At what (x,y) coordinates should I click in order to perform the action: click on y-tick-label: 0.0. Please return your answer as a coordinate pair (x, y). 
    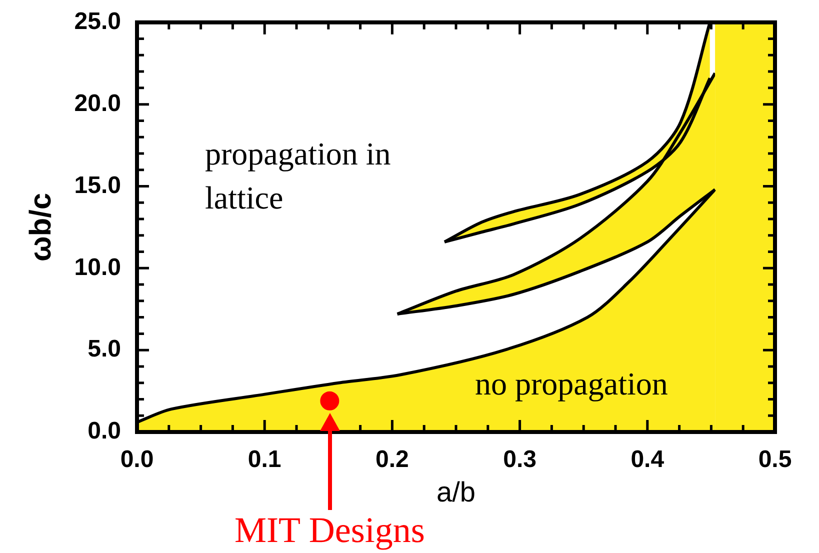
    Looking at the image, I should click on (104, 431).